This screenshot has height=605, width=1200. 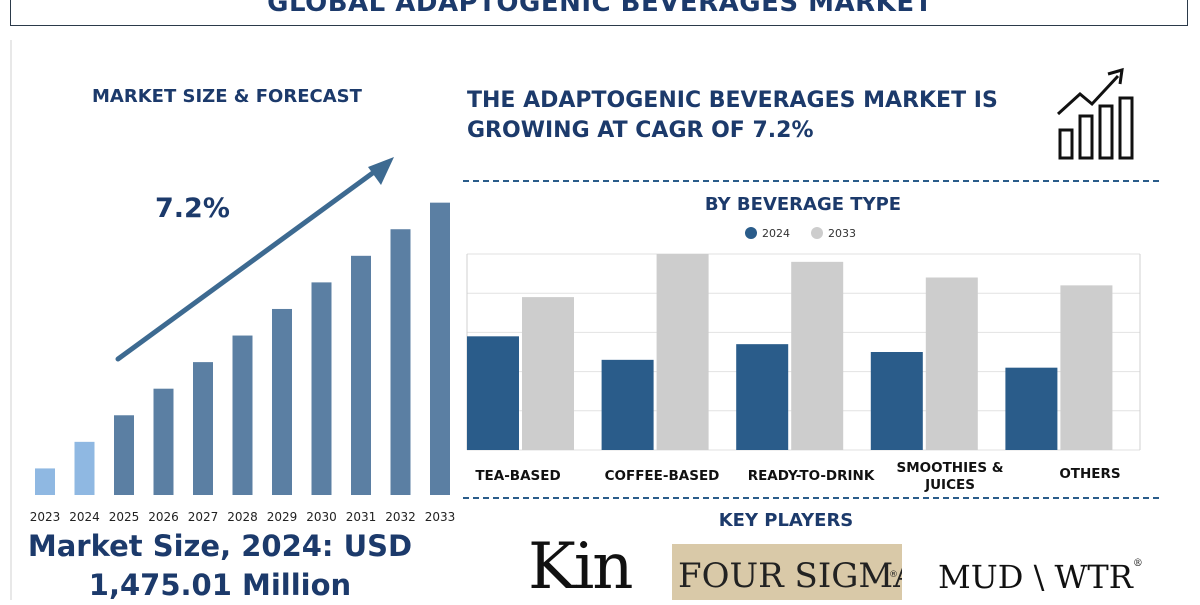 I want to click on cagr-label: 7.2%, so click(x=192, y=208).